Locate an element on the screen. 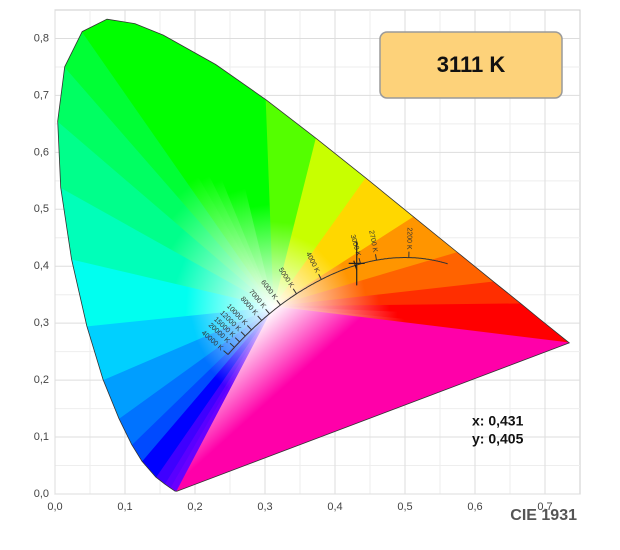  x-tick-label: 0,7 is located at coordinates (544, 507).